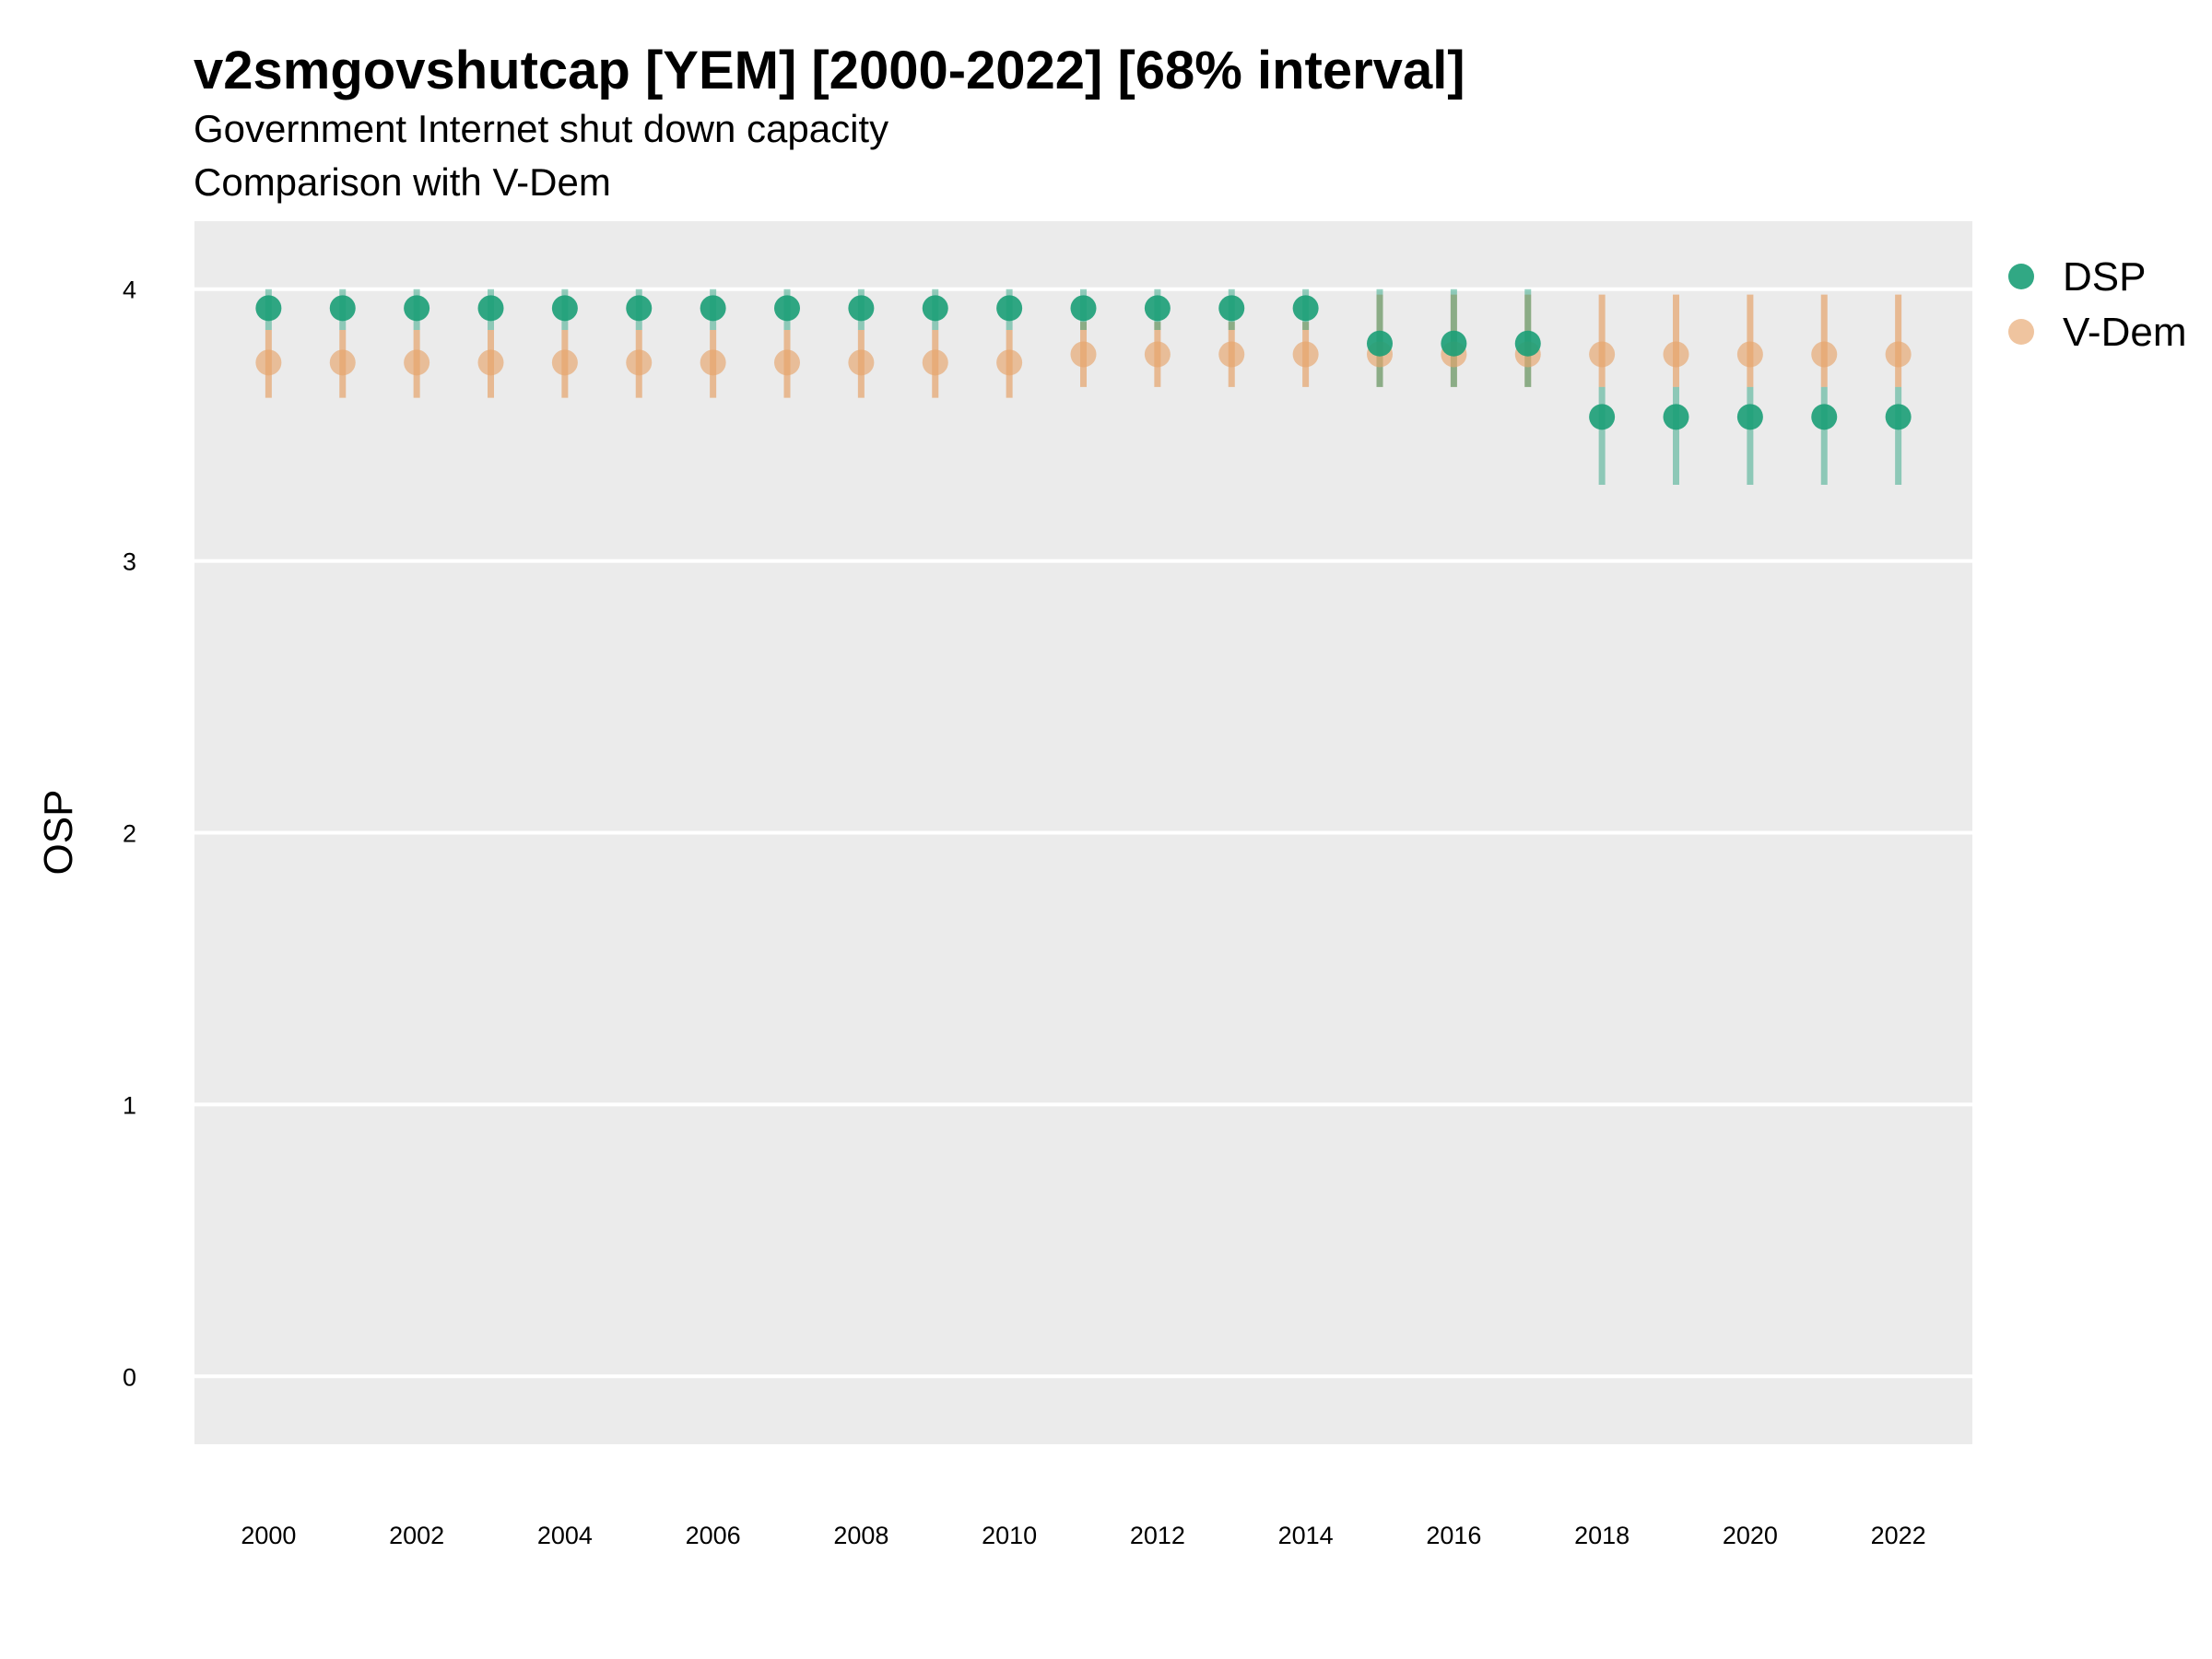  I want to click on x-tick-label: 2018, so click(1602, 1535).